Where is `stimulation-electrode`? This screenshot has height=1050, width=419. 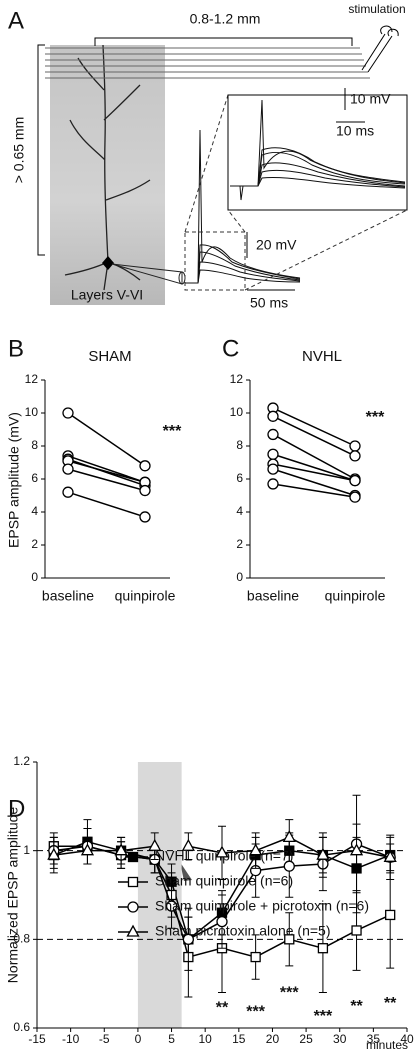
stimulation-electrode is located at coordinates (380, 49).